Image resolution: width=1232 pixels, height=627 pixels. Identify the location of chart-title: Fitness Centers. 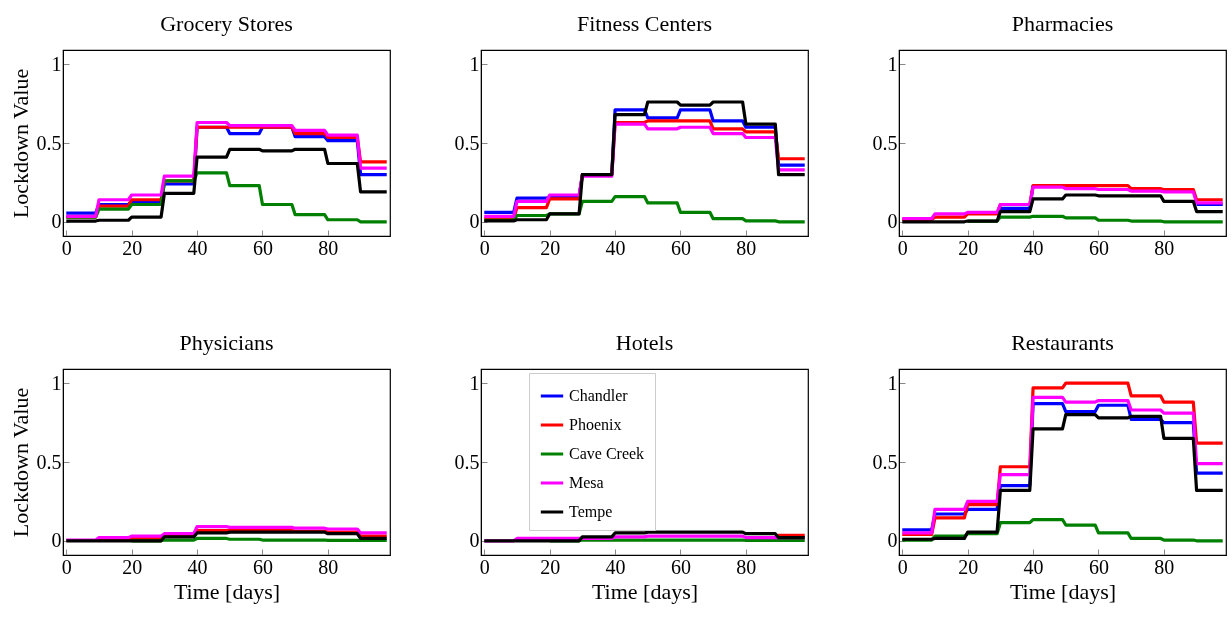
(644, 23).